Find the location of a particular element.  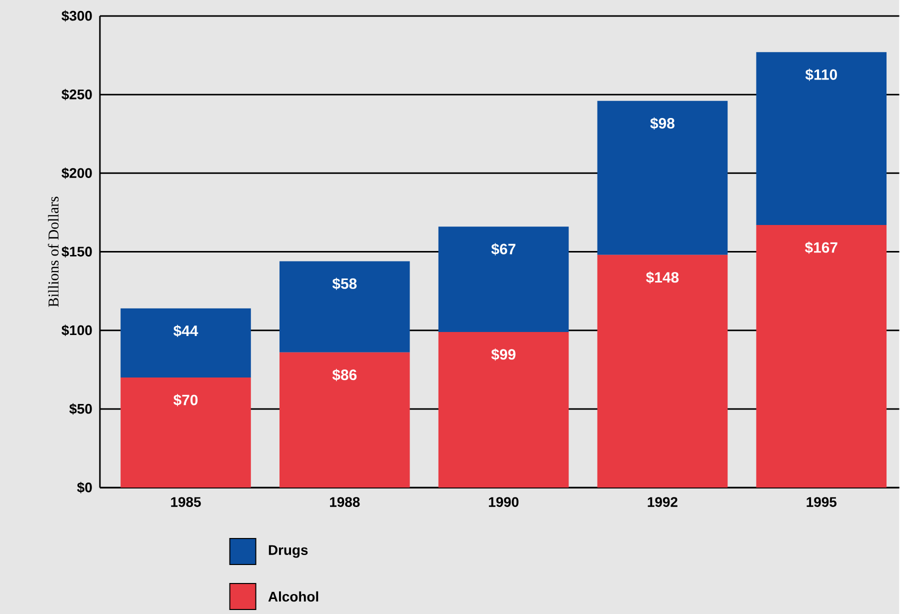

x-tick-label: 1992 is located at coordinates (663, 501).